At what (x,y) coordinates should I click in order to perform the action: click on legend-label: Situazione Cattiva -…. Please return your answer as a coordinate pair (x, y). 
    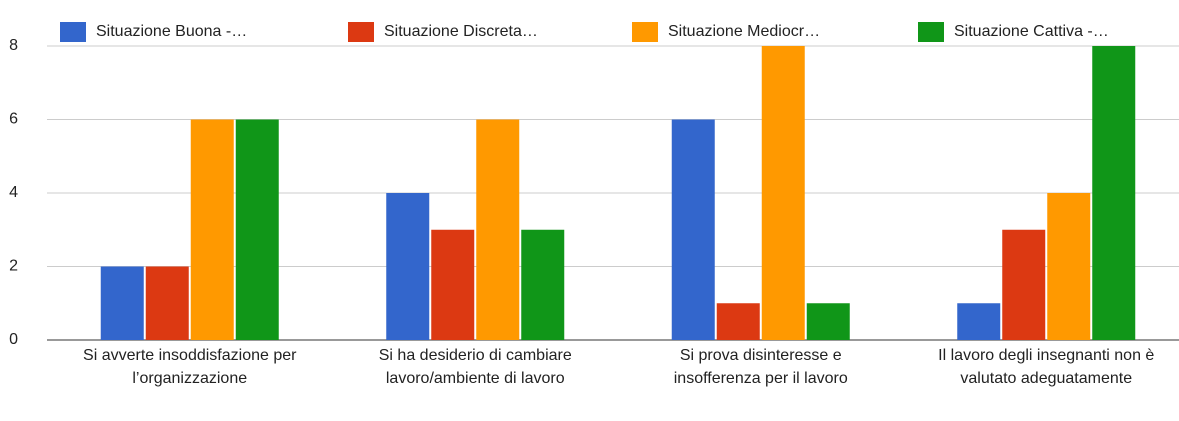
    Looking at the image, I should click on (1031, 31).